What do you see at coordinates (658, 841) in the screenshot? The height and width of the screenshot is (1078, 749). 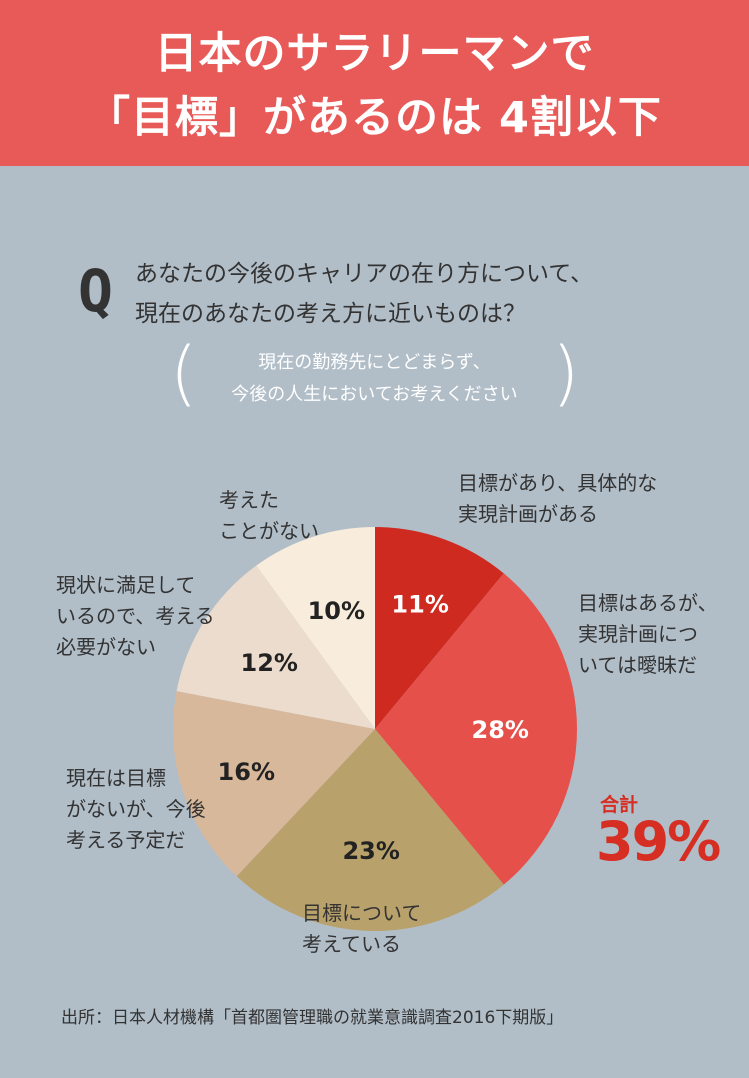 I see `total-value: 39%` at bounding box center [658, 841].